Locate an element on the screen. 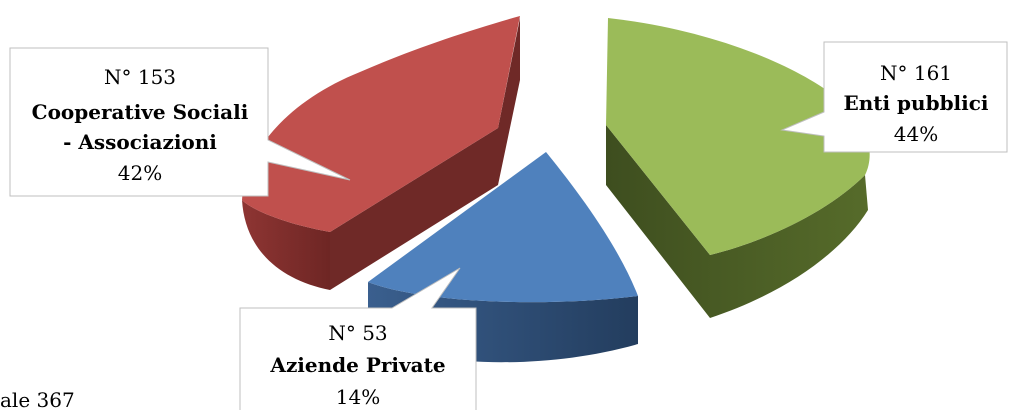 This screenshot has width=1017, height=412. label-aziende-category: Aziende Private is located at coordinates (357, 365).